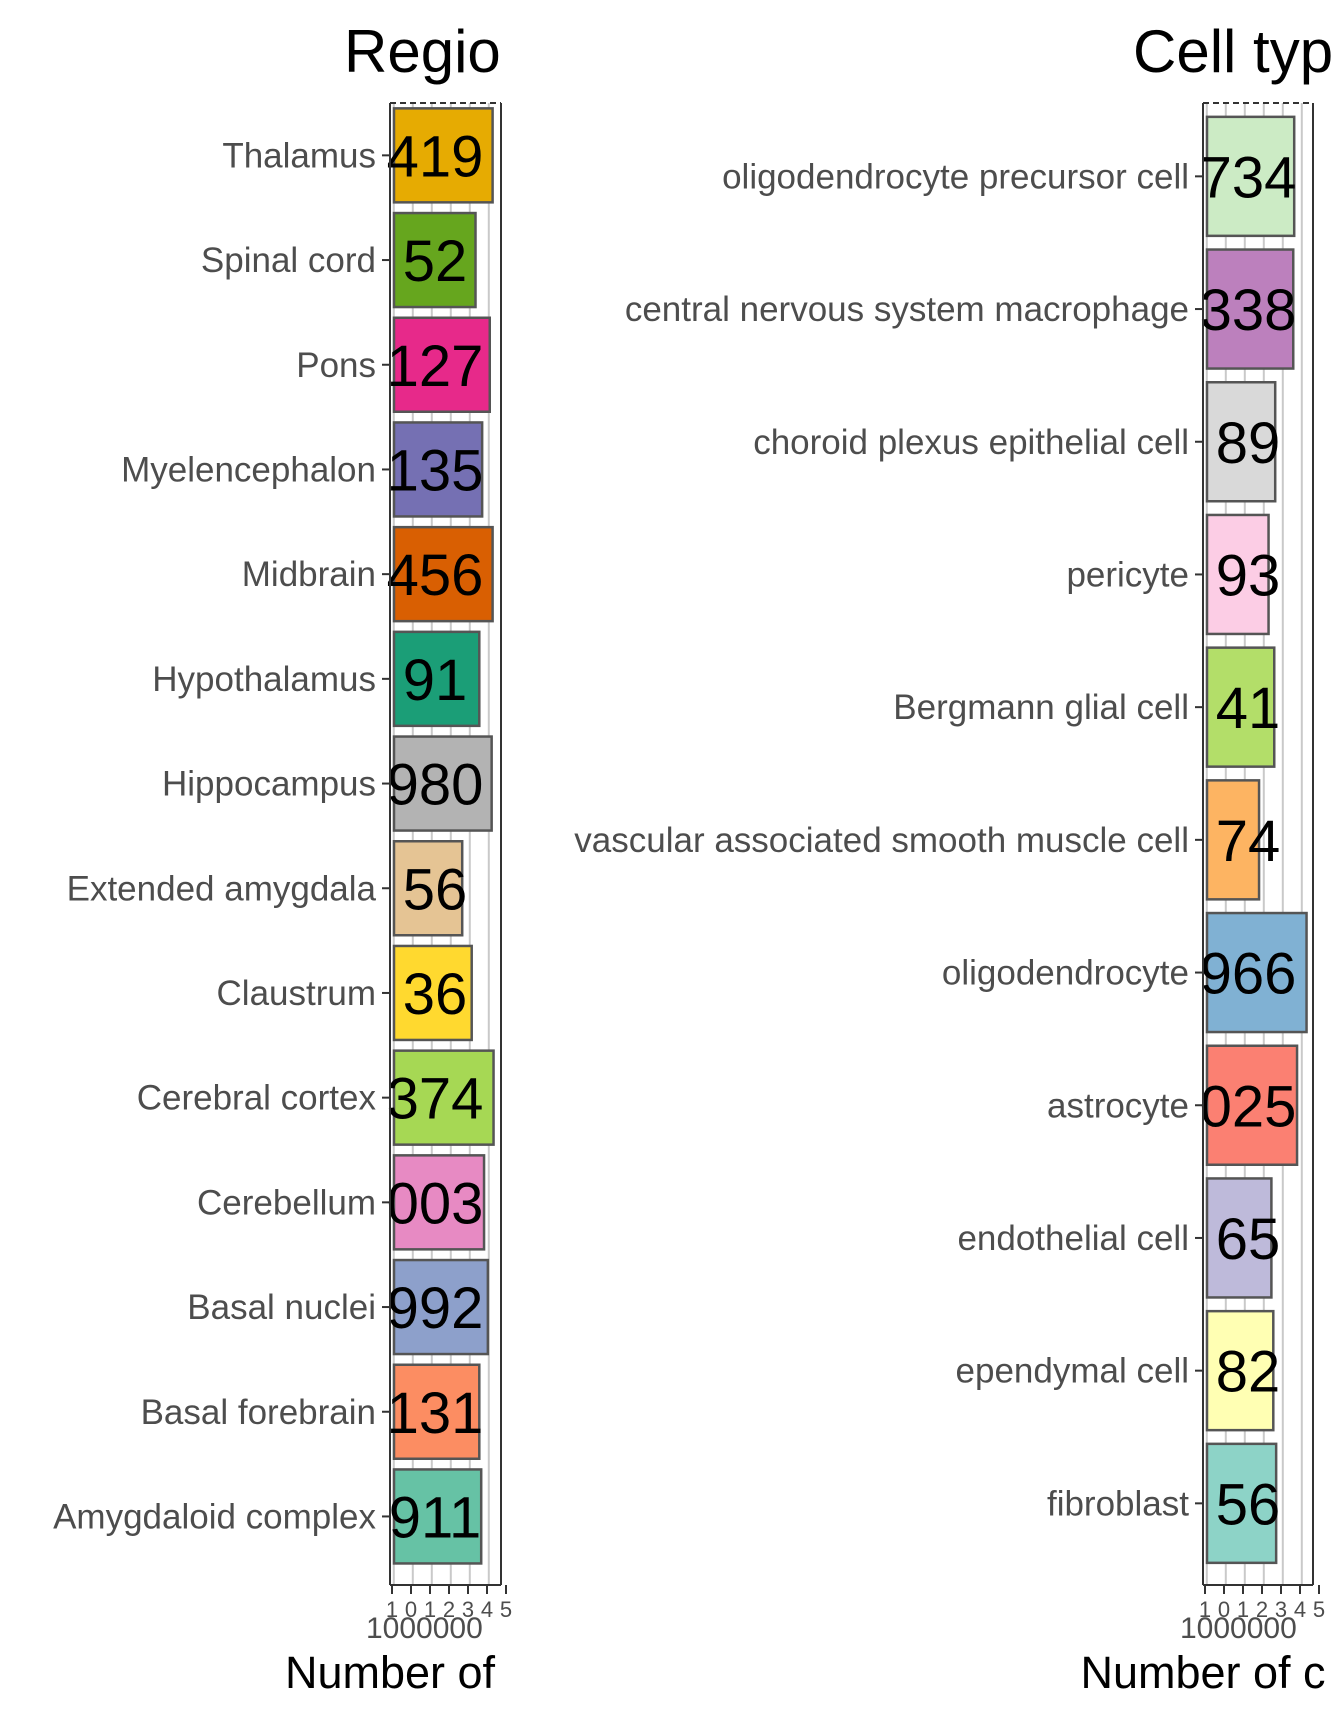 The height and width of the screenshot is (1728, 1344). Describe the element at coordinates (1248, 575) in the screenshot. I see `cell-type-value-label: 93` at that location.